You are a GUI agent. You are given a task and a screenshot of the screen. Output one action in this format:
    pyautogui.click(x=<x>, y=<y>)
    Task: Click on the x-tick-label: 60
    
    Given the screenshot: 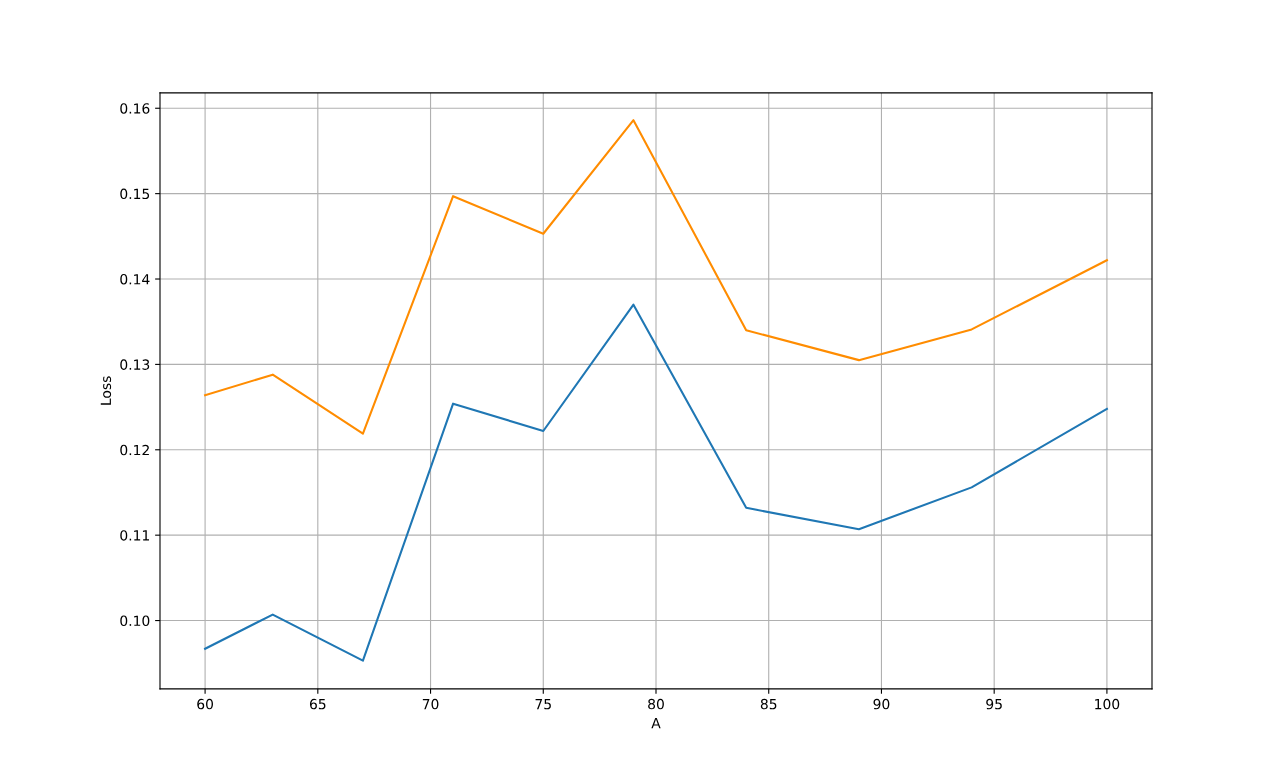 What is the action you would take?
    pyautogui.click(x=205, y=704)
    